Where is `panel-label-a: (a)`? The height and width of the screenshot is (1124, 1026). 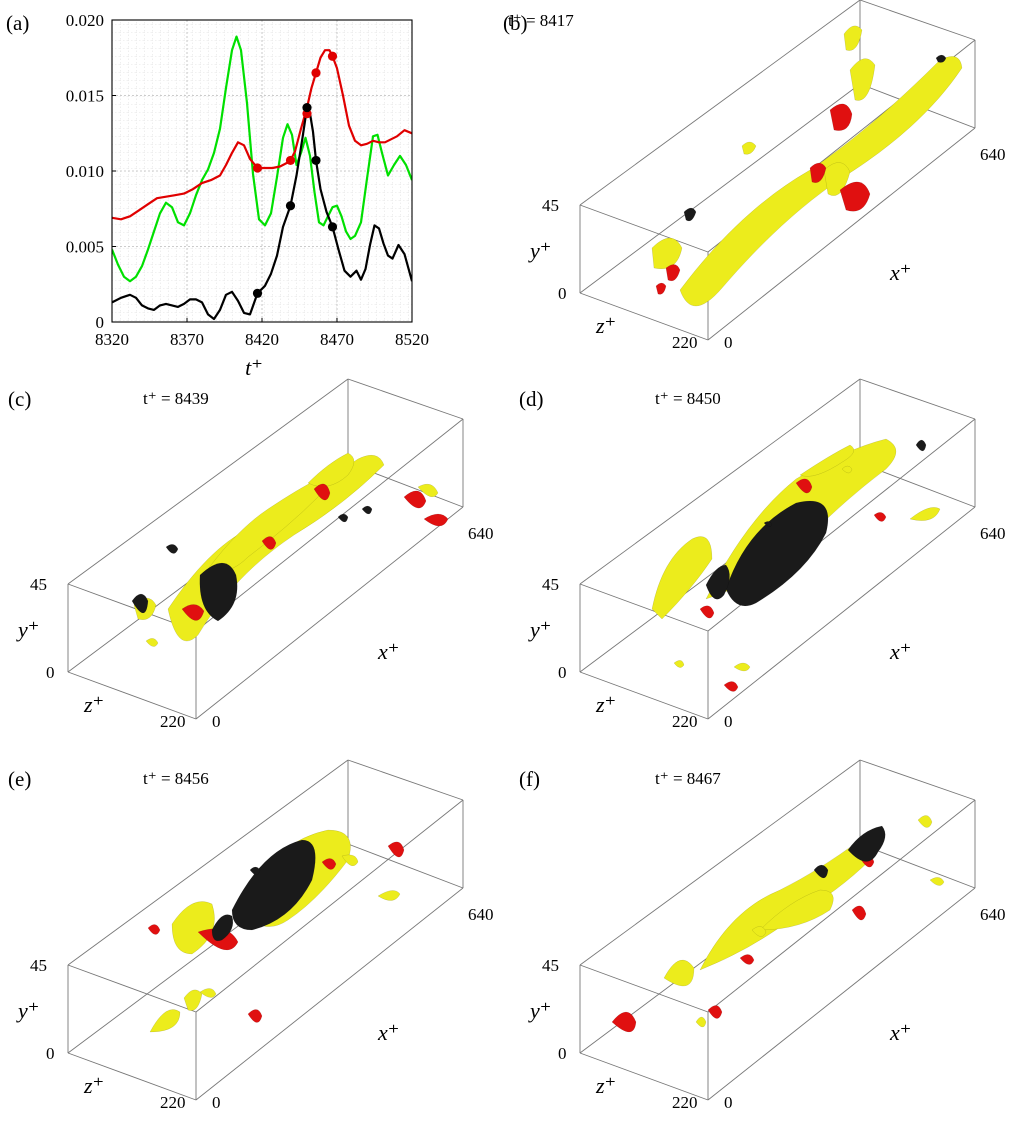 panel-label-a: (a) is located at coordinates (17, 23).